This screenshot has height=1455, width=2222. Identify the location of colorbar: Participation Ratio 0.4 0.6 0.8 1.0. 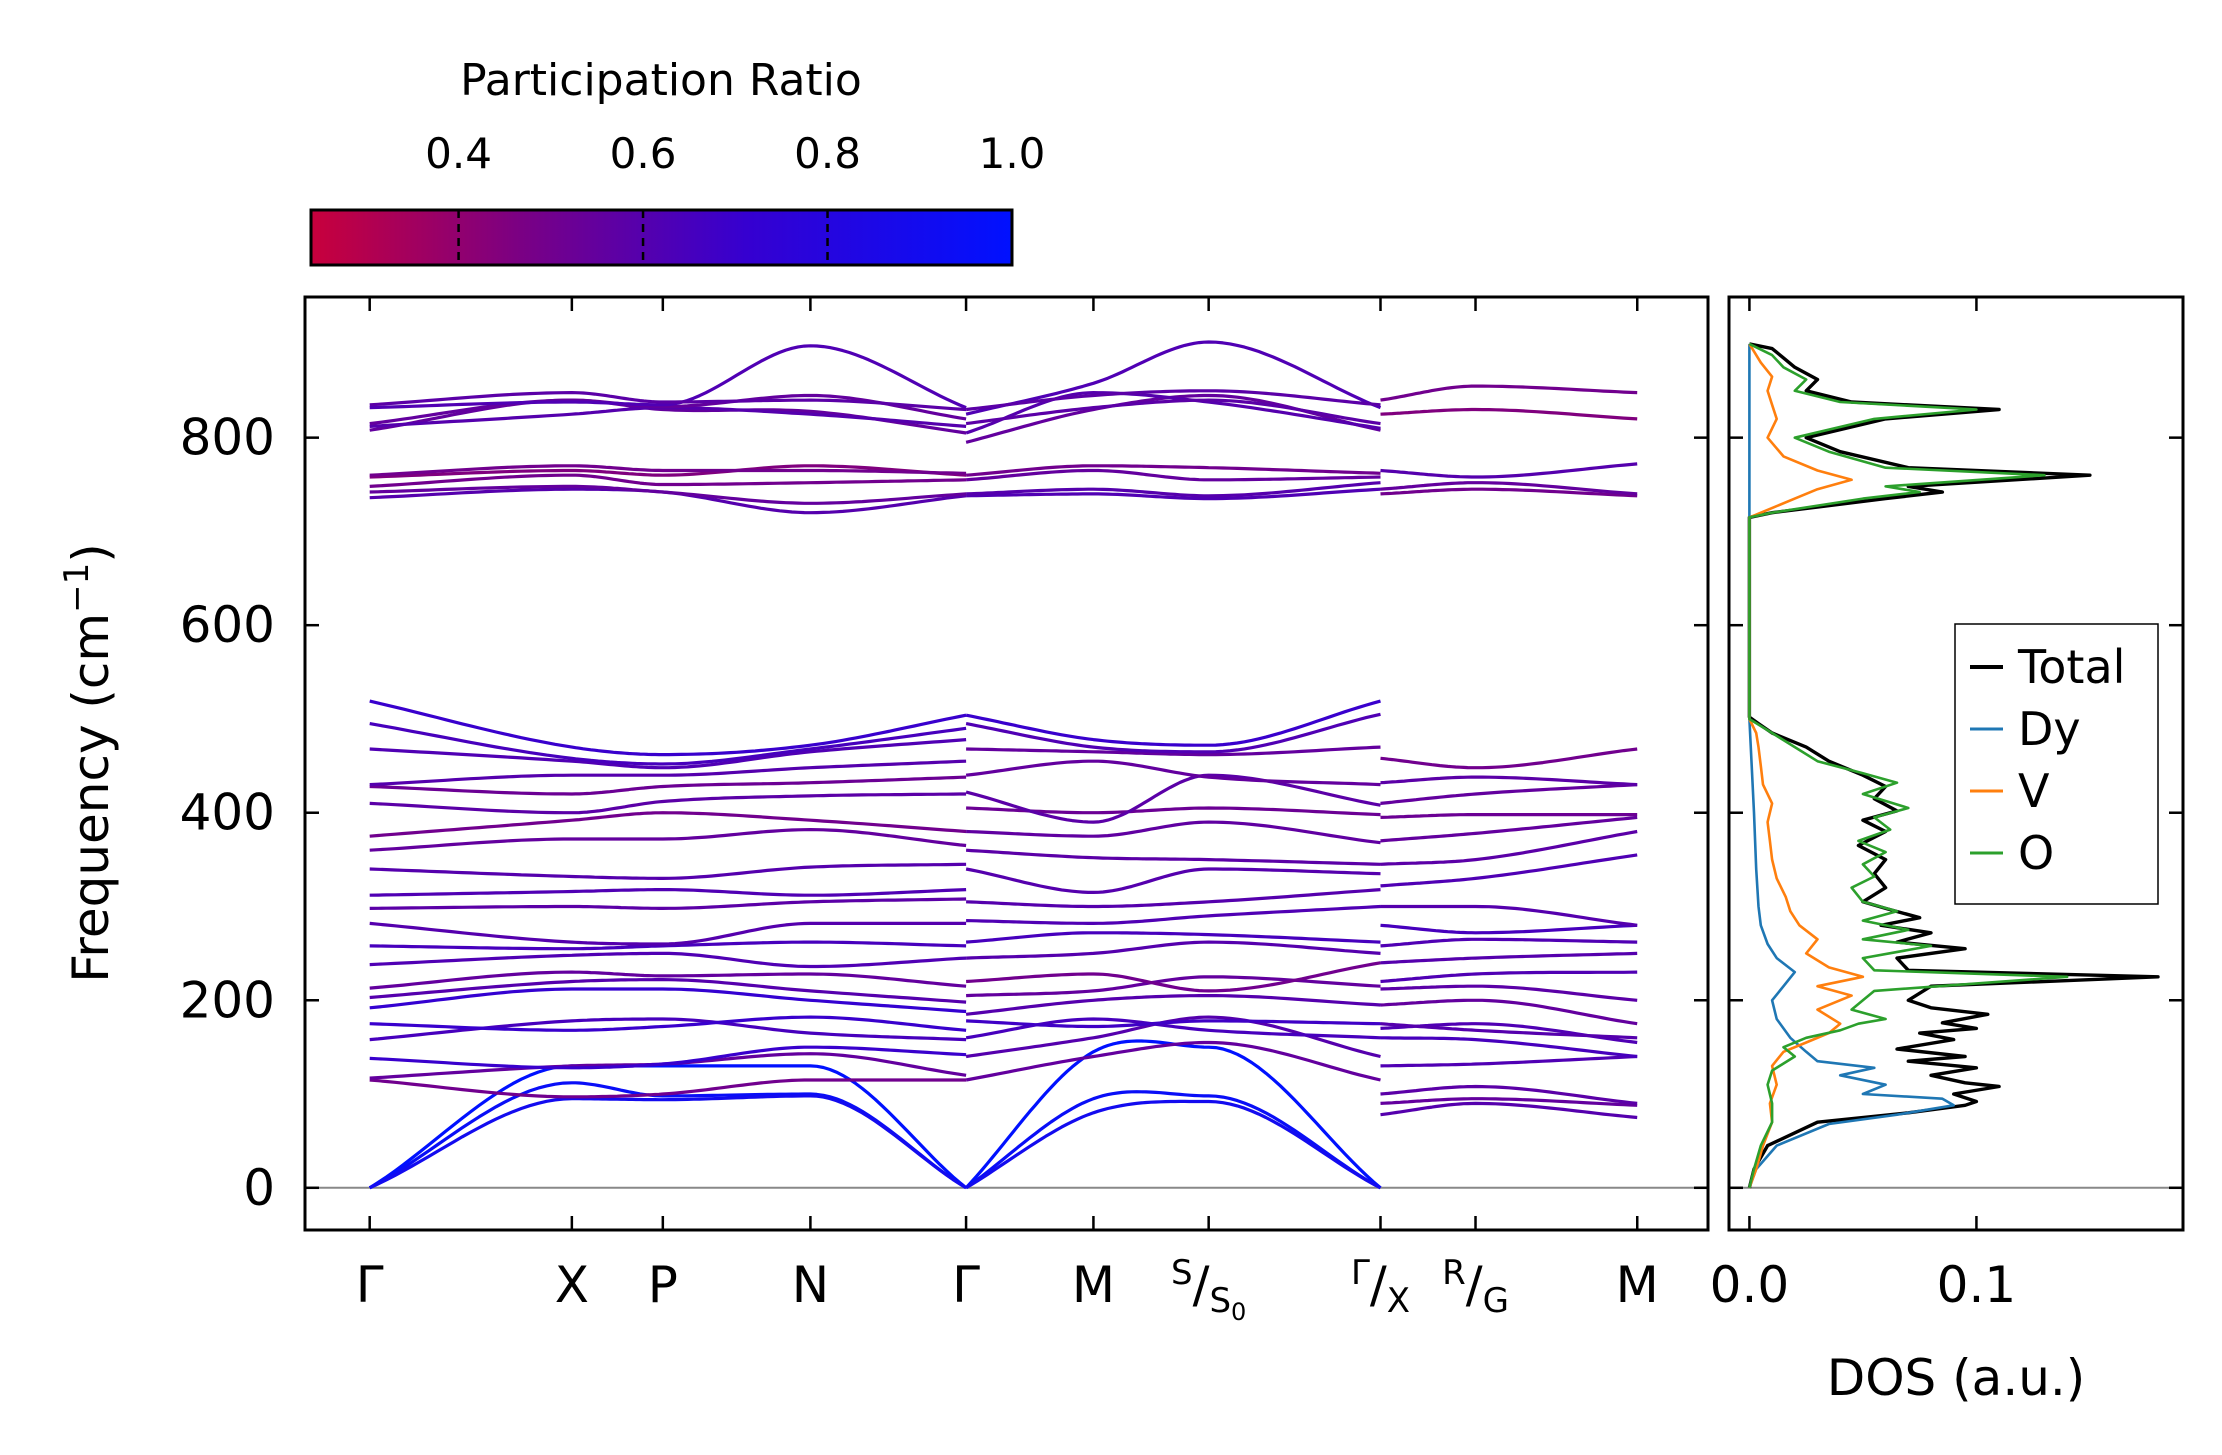
(677, 161).